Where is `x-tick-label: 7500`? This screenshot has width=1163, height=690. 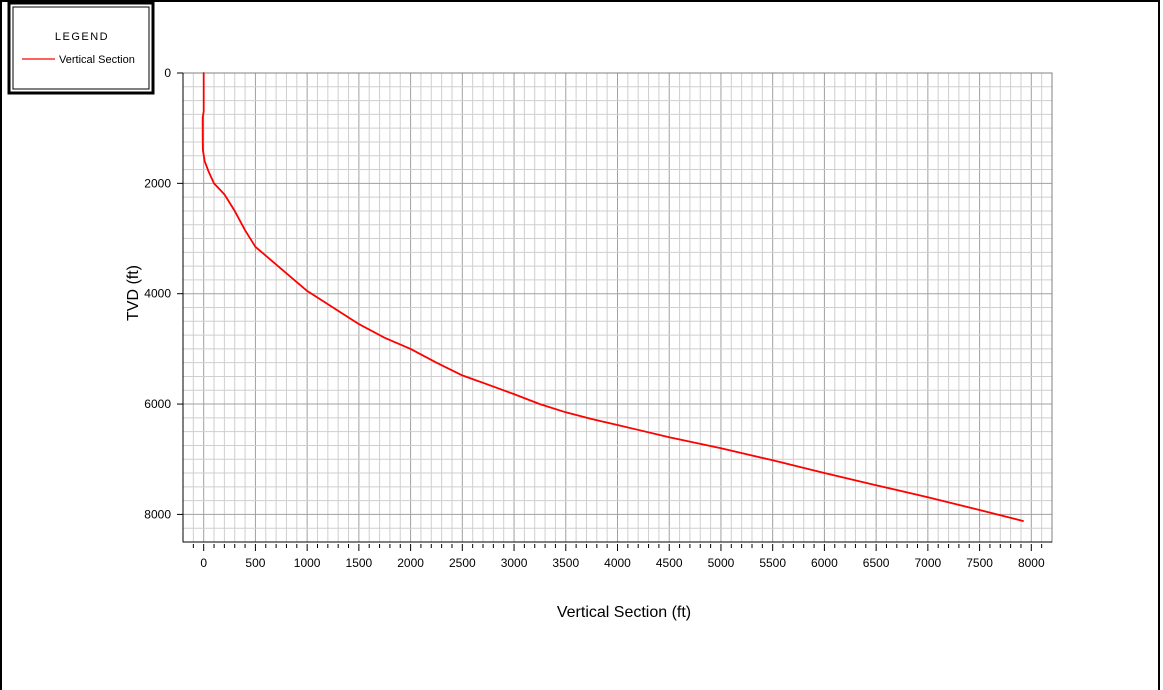 x-tick-label: 7500 is located at coordinates (979, 563).